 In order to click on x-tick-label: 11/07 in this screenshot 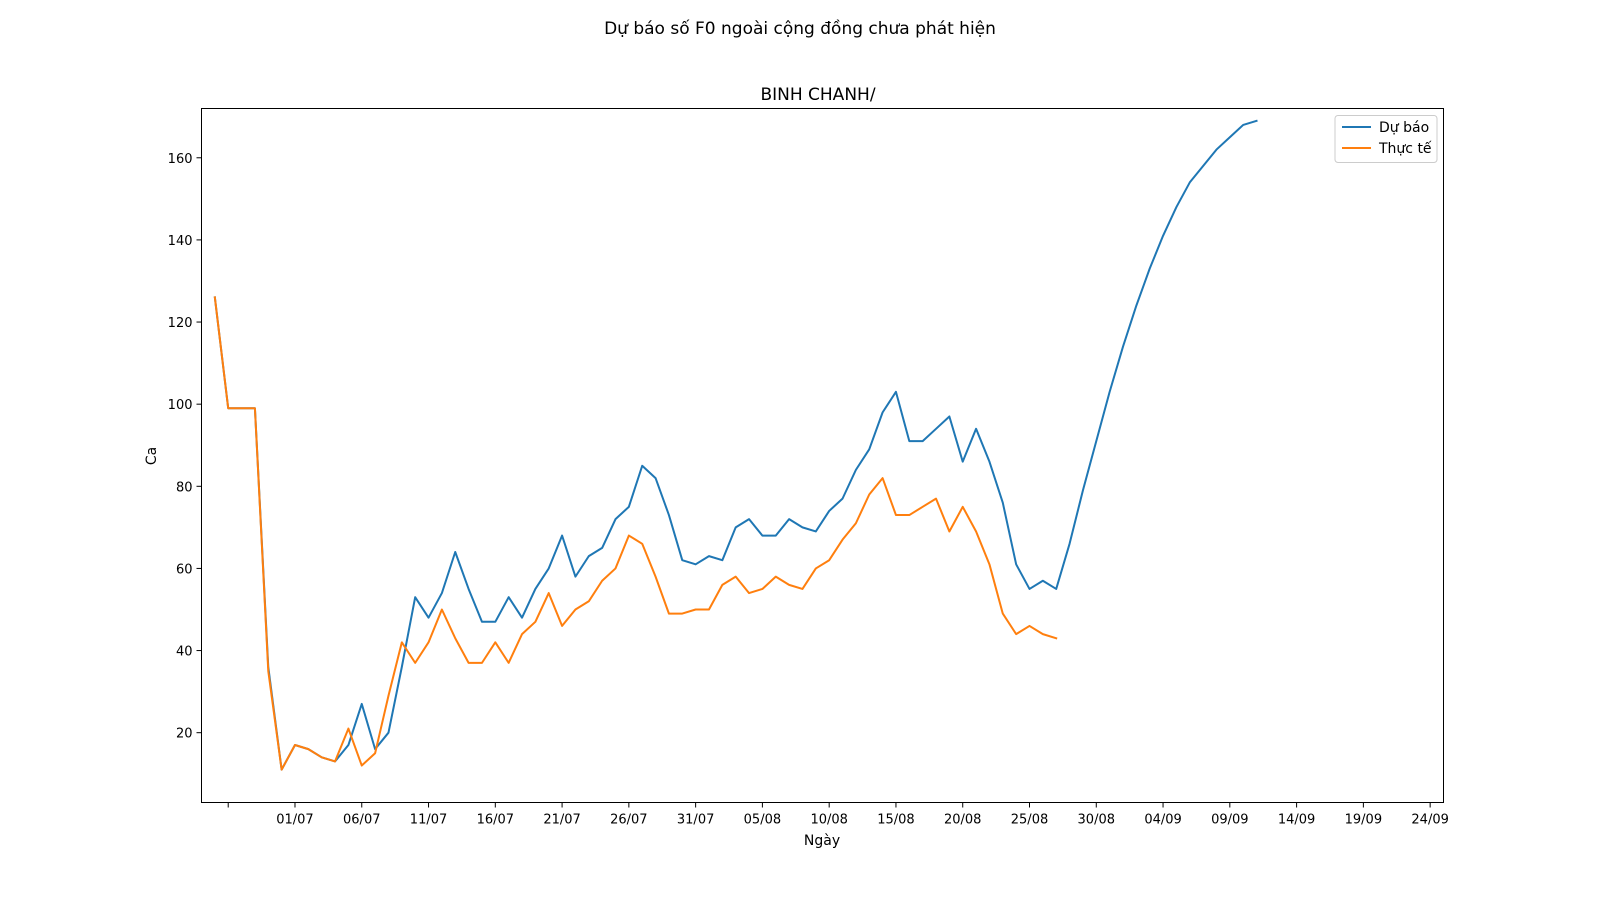, I will do `click(428, 820)`.